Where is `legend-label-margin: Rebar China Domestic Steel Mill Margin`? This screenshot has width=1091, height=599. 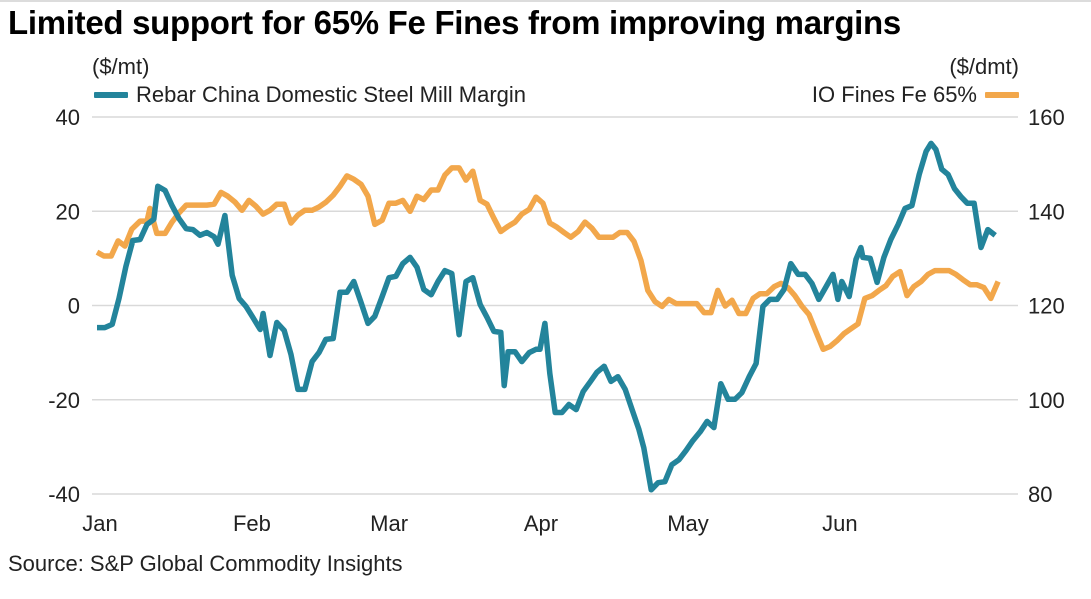
legend-label-margin: Rebar China Domestic Steel Mill Margin is located at coordinates (331, 94).